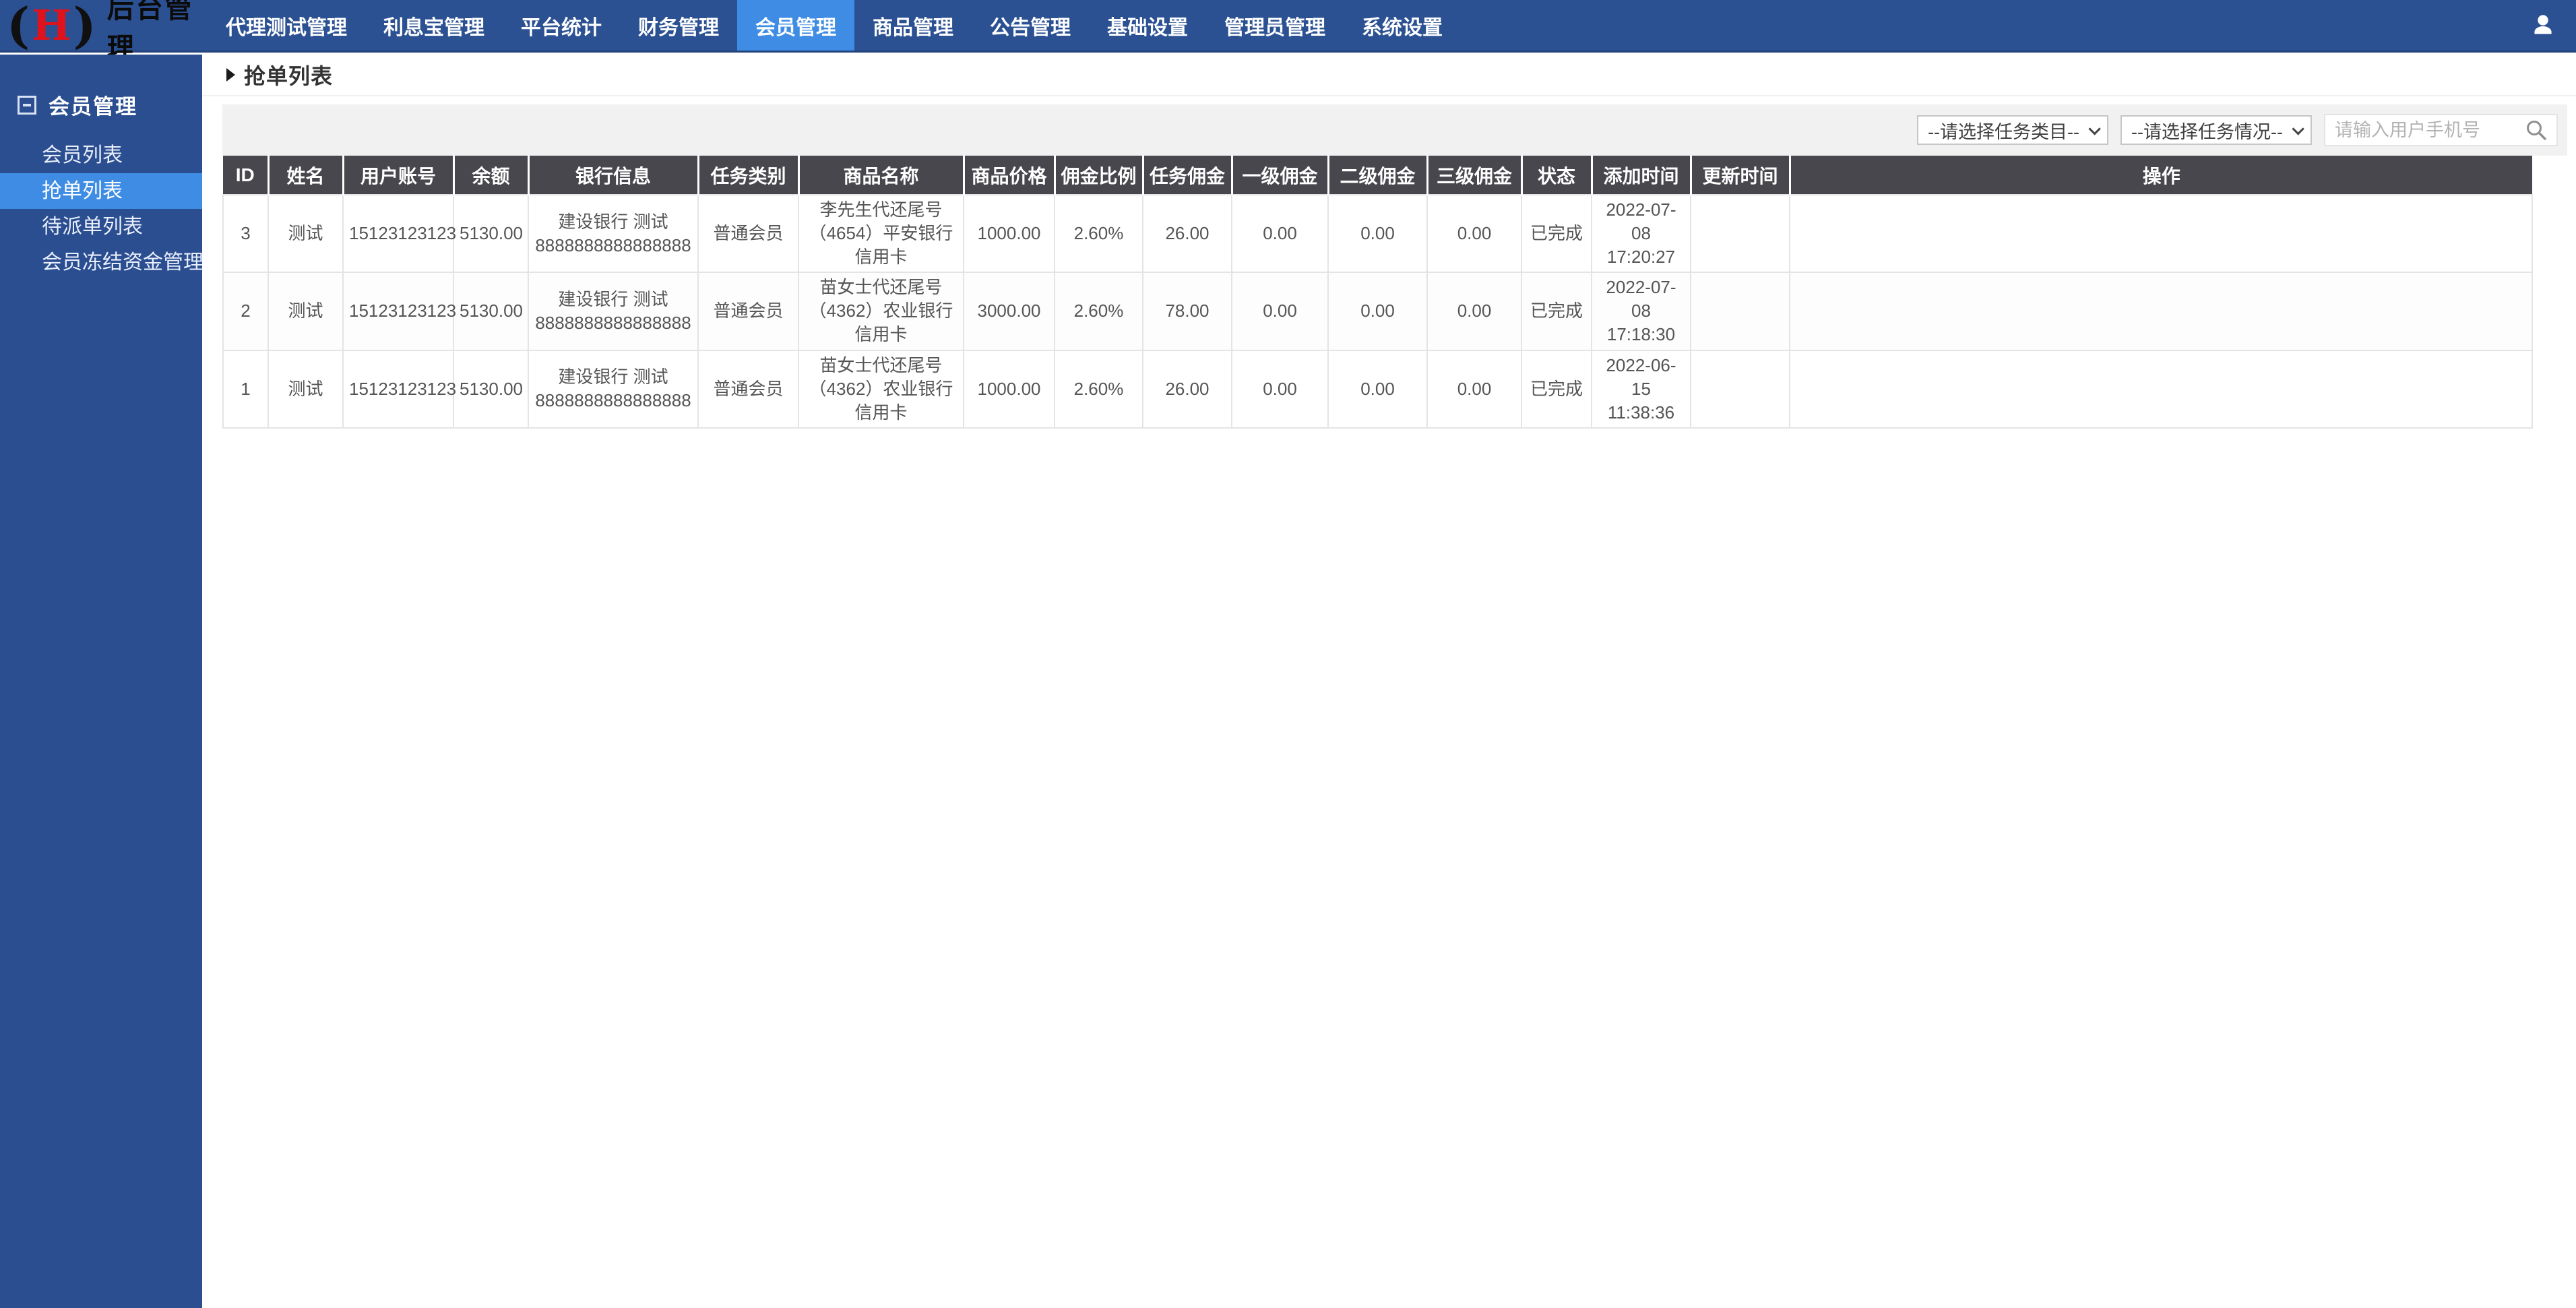 This screenshot has width=2576, height=1308. I want to click on column-header-level2-commission: 二级佣金, so click(1377, 176).